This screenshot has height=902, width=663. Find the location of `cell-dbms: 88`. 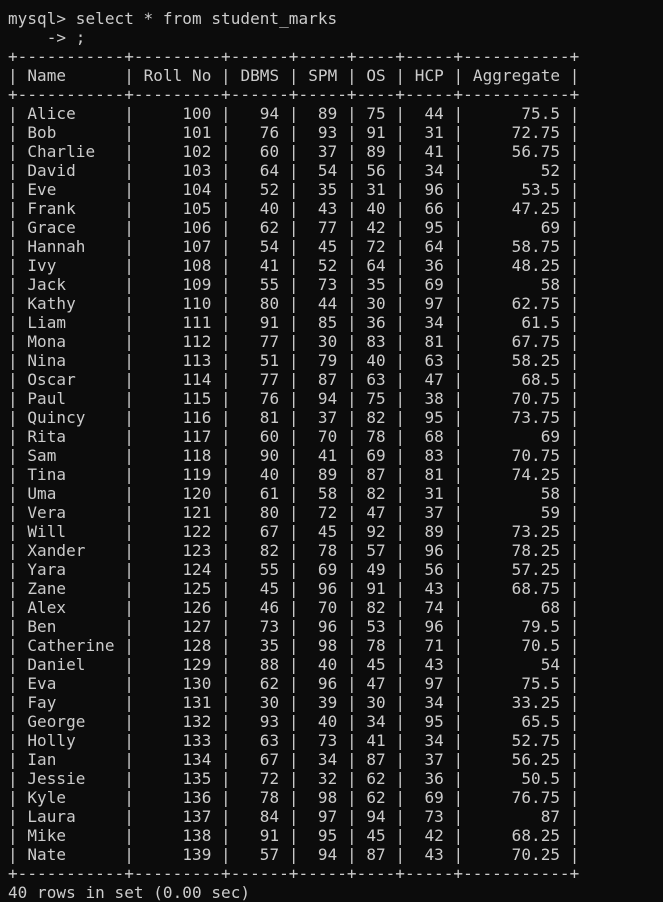

cell-dbms: 88 is located at coordinates (260, 664).